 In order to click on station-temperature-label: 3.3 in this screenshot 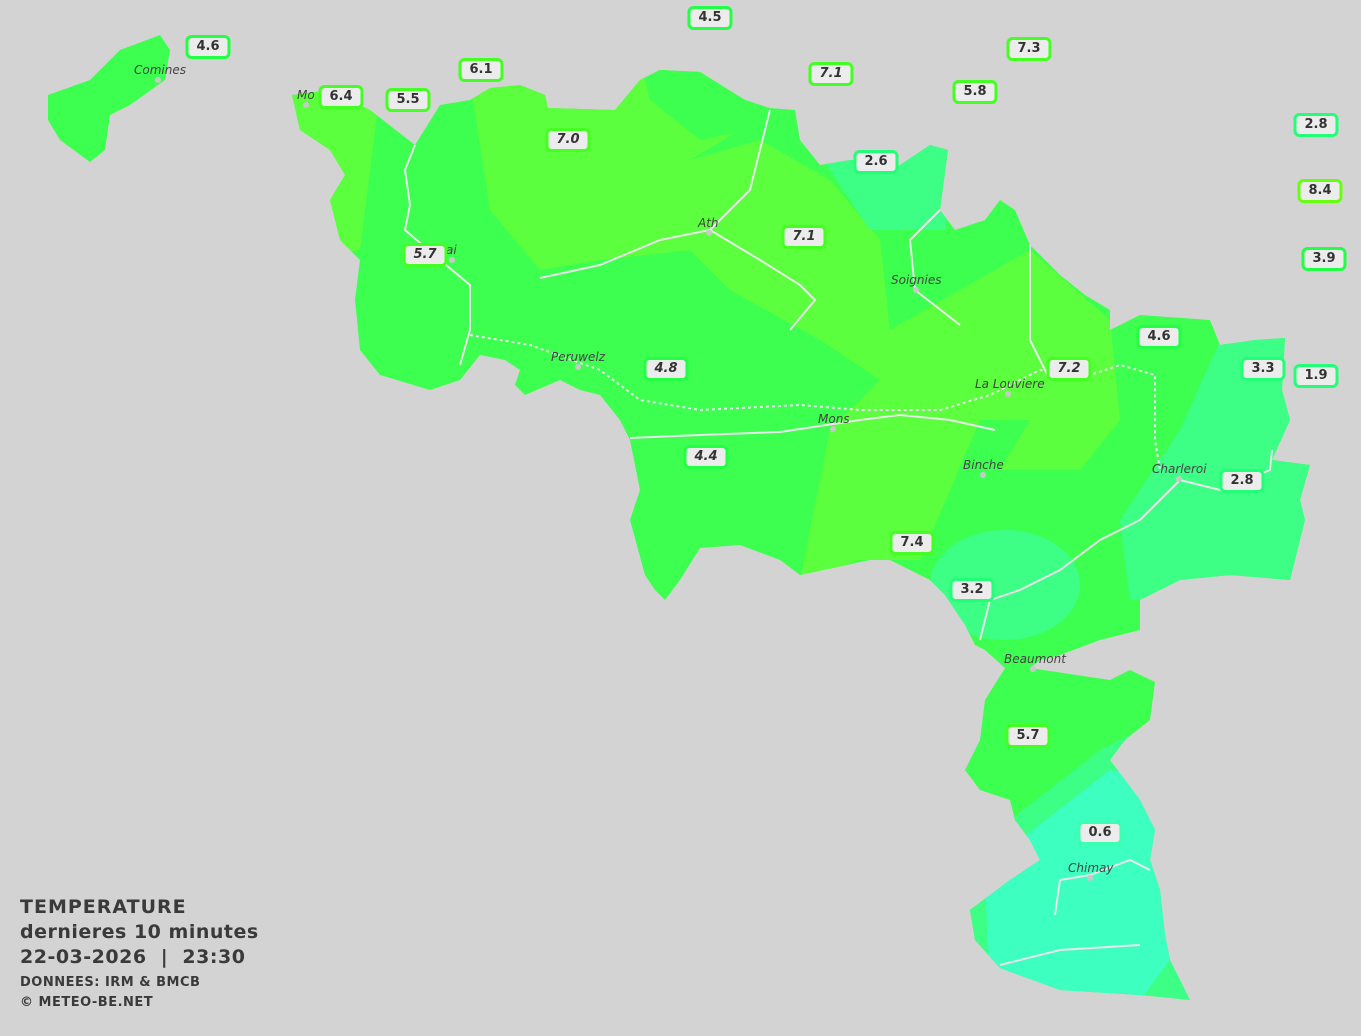, I will do `click(1263, 369)`.